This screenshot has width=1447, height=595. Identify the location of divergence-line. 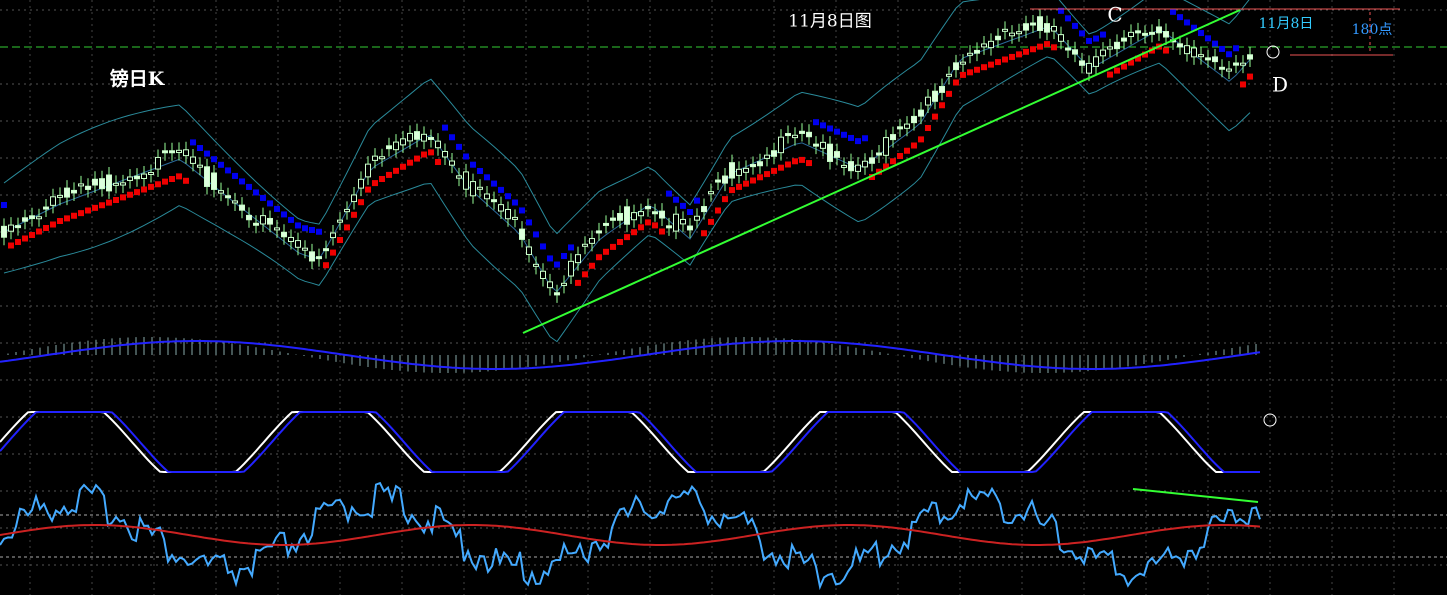
(1195, 495).